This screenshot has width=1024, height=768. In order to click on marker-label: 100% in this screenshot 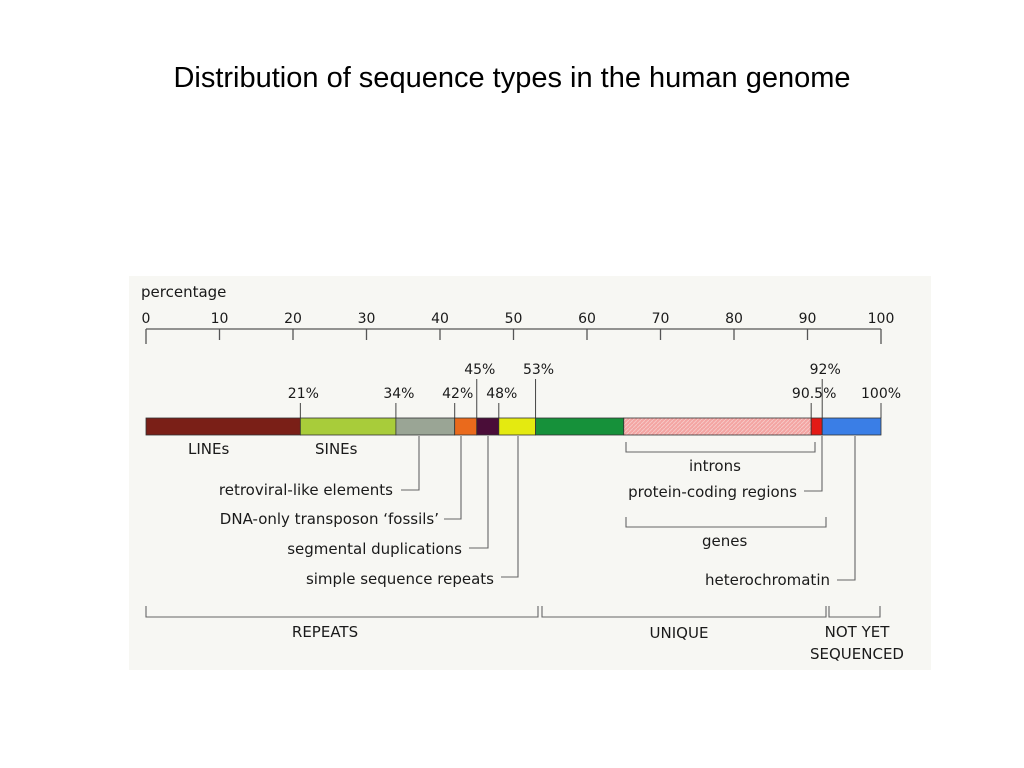, I will do `click(881, 394)`.